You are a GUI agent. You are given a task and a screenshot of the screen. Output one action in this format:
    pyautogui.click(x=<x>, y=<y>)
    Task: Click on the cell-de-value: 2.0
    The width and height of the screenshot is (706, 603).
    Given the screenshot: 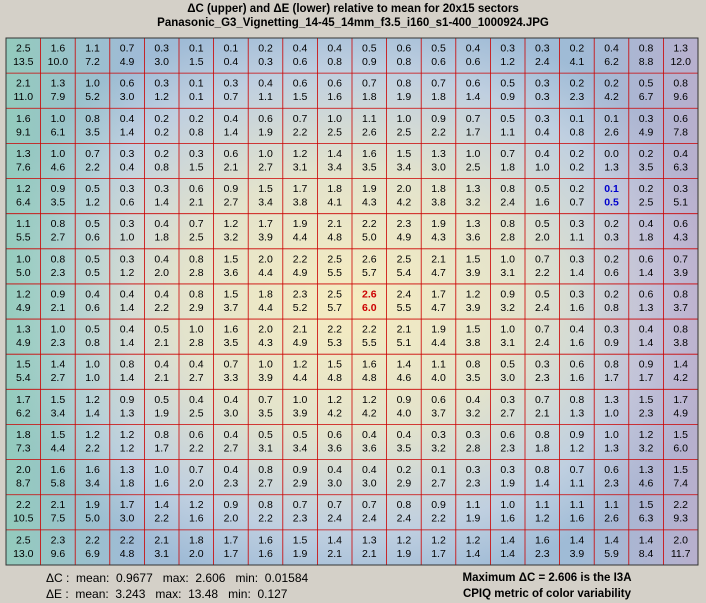 What is the action you would take?
    pyautogui.click(x=542, y=238)
    